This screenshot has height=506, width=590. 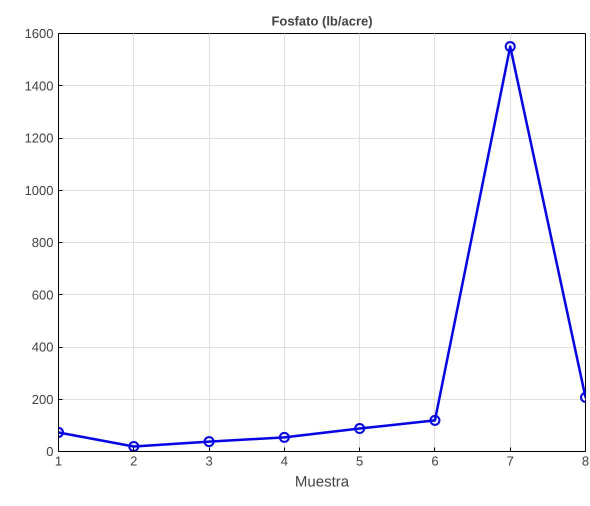 I want to click on x-tick-label: 7, so click(x=510, y=461).